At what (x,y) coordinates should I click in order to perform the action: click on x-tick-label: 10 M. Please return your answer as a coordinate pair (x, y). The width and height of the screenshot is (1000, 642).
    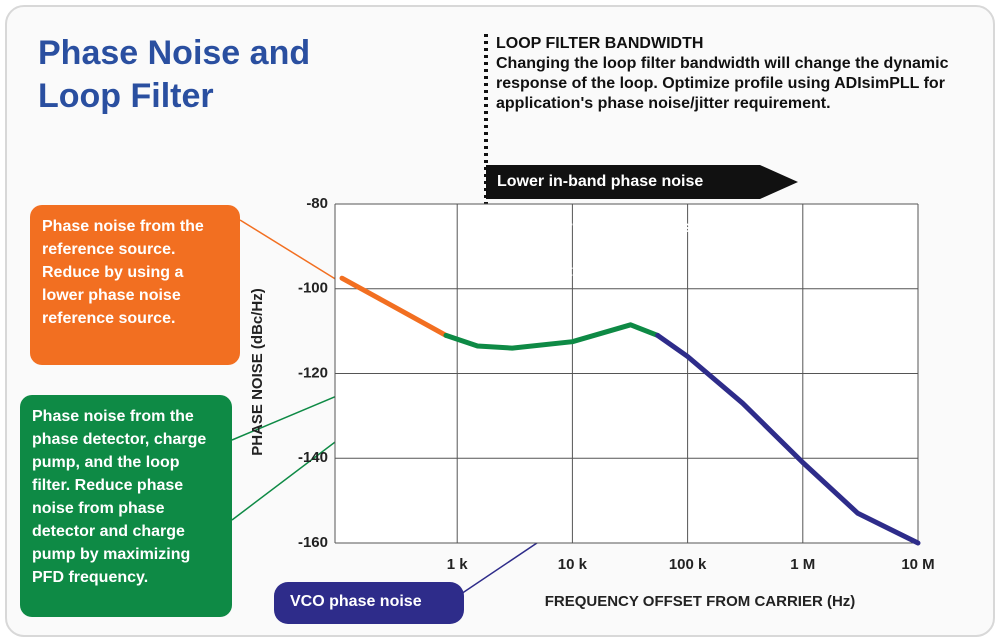
    Looking at the image, I should click on (917, 564).